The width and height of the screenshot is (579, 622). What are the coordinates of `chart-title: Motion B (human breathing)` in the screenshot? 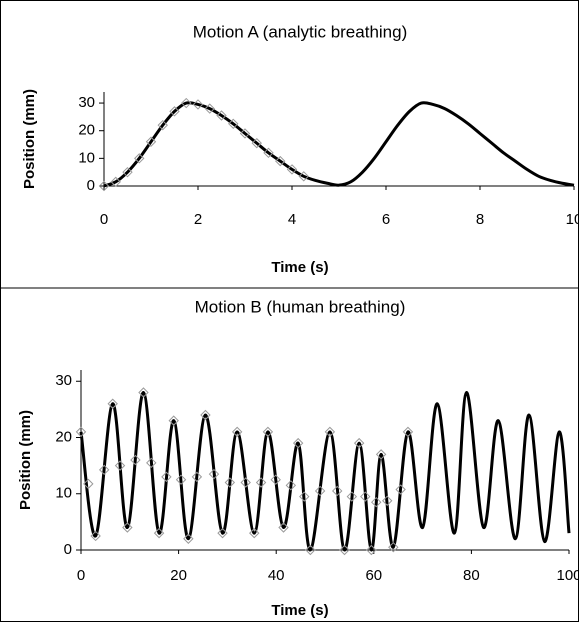 It's located at (300, 306).